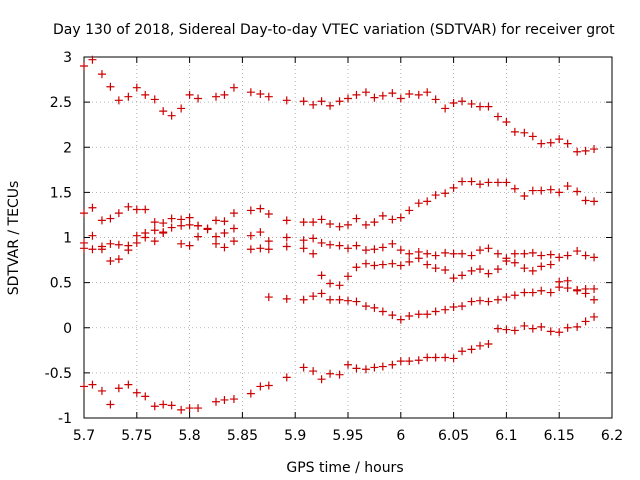 This screenshot has width=640, height=480. I want to click on x-tick-label: 6.2, so click(612, 436).